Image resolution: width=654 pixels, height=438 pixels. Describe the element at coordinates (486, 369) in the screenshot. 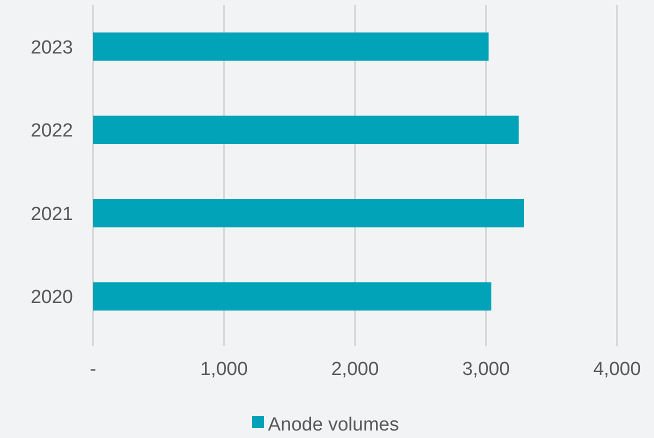

I see `x-tick-label: 3,000` at that location.